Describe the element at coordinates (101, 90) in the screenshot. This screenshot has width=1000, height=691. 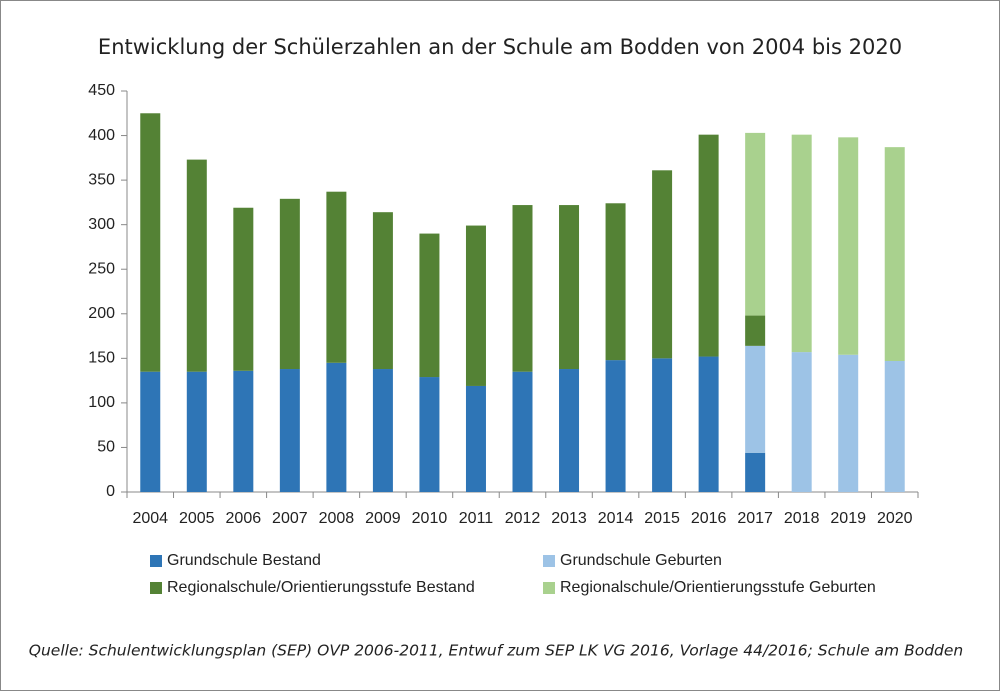
I see `y-tick-label: 450` at that location.